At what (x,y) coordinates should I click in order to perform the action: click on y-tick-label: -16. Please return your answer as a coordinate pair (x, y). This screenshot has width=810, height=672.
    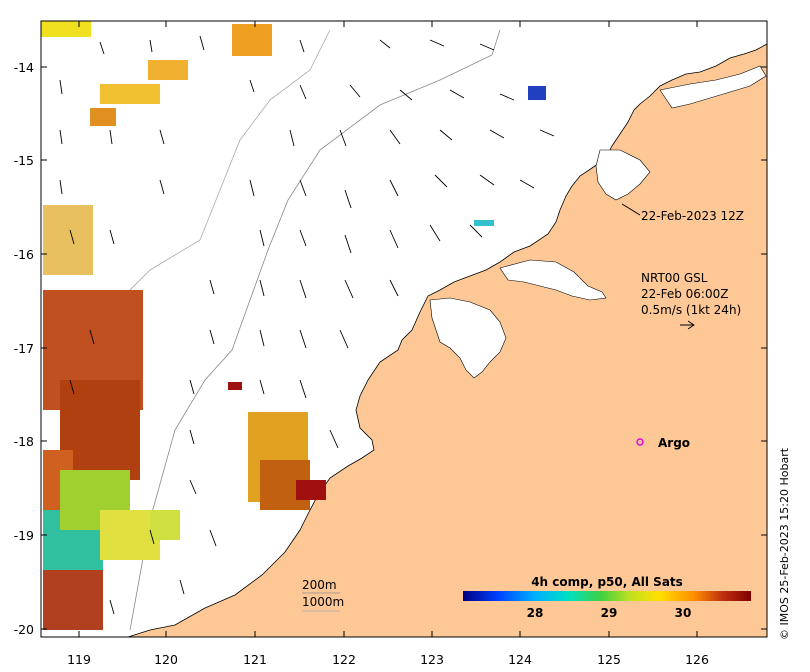
    Looking at the image, I should click on (24, 254).